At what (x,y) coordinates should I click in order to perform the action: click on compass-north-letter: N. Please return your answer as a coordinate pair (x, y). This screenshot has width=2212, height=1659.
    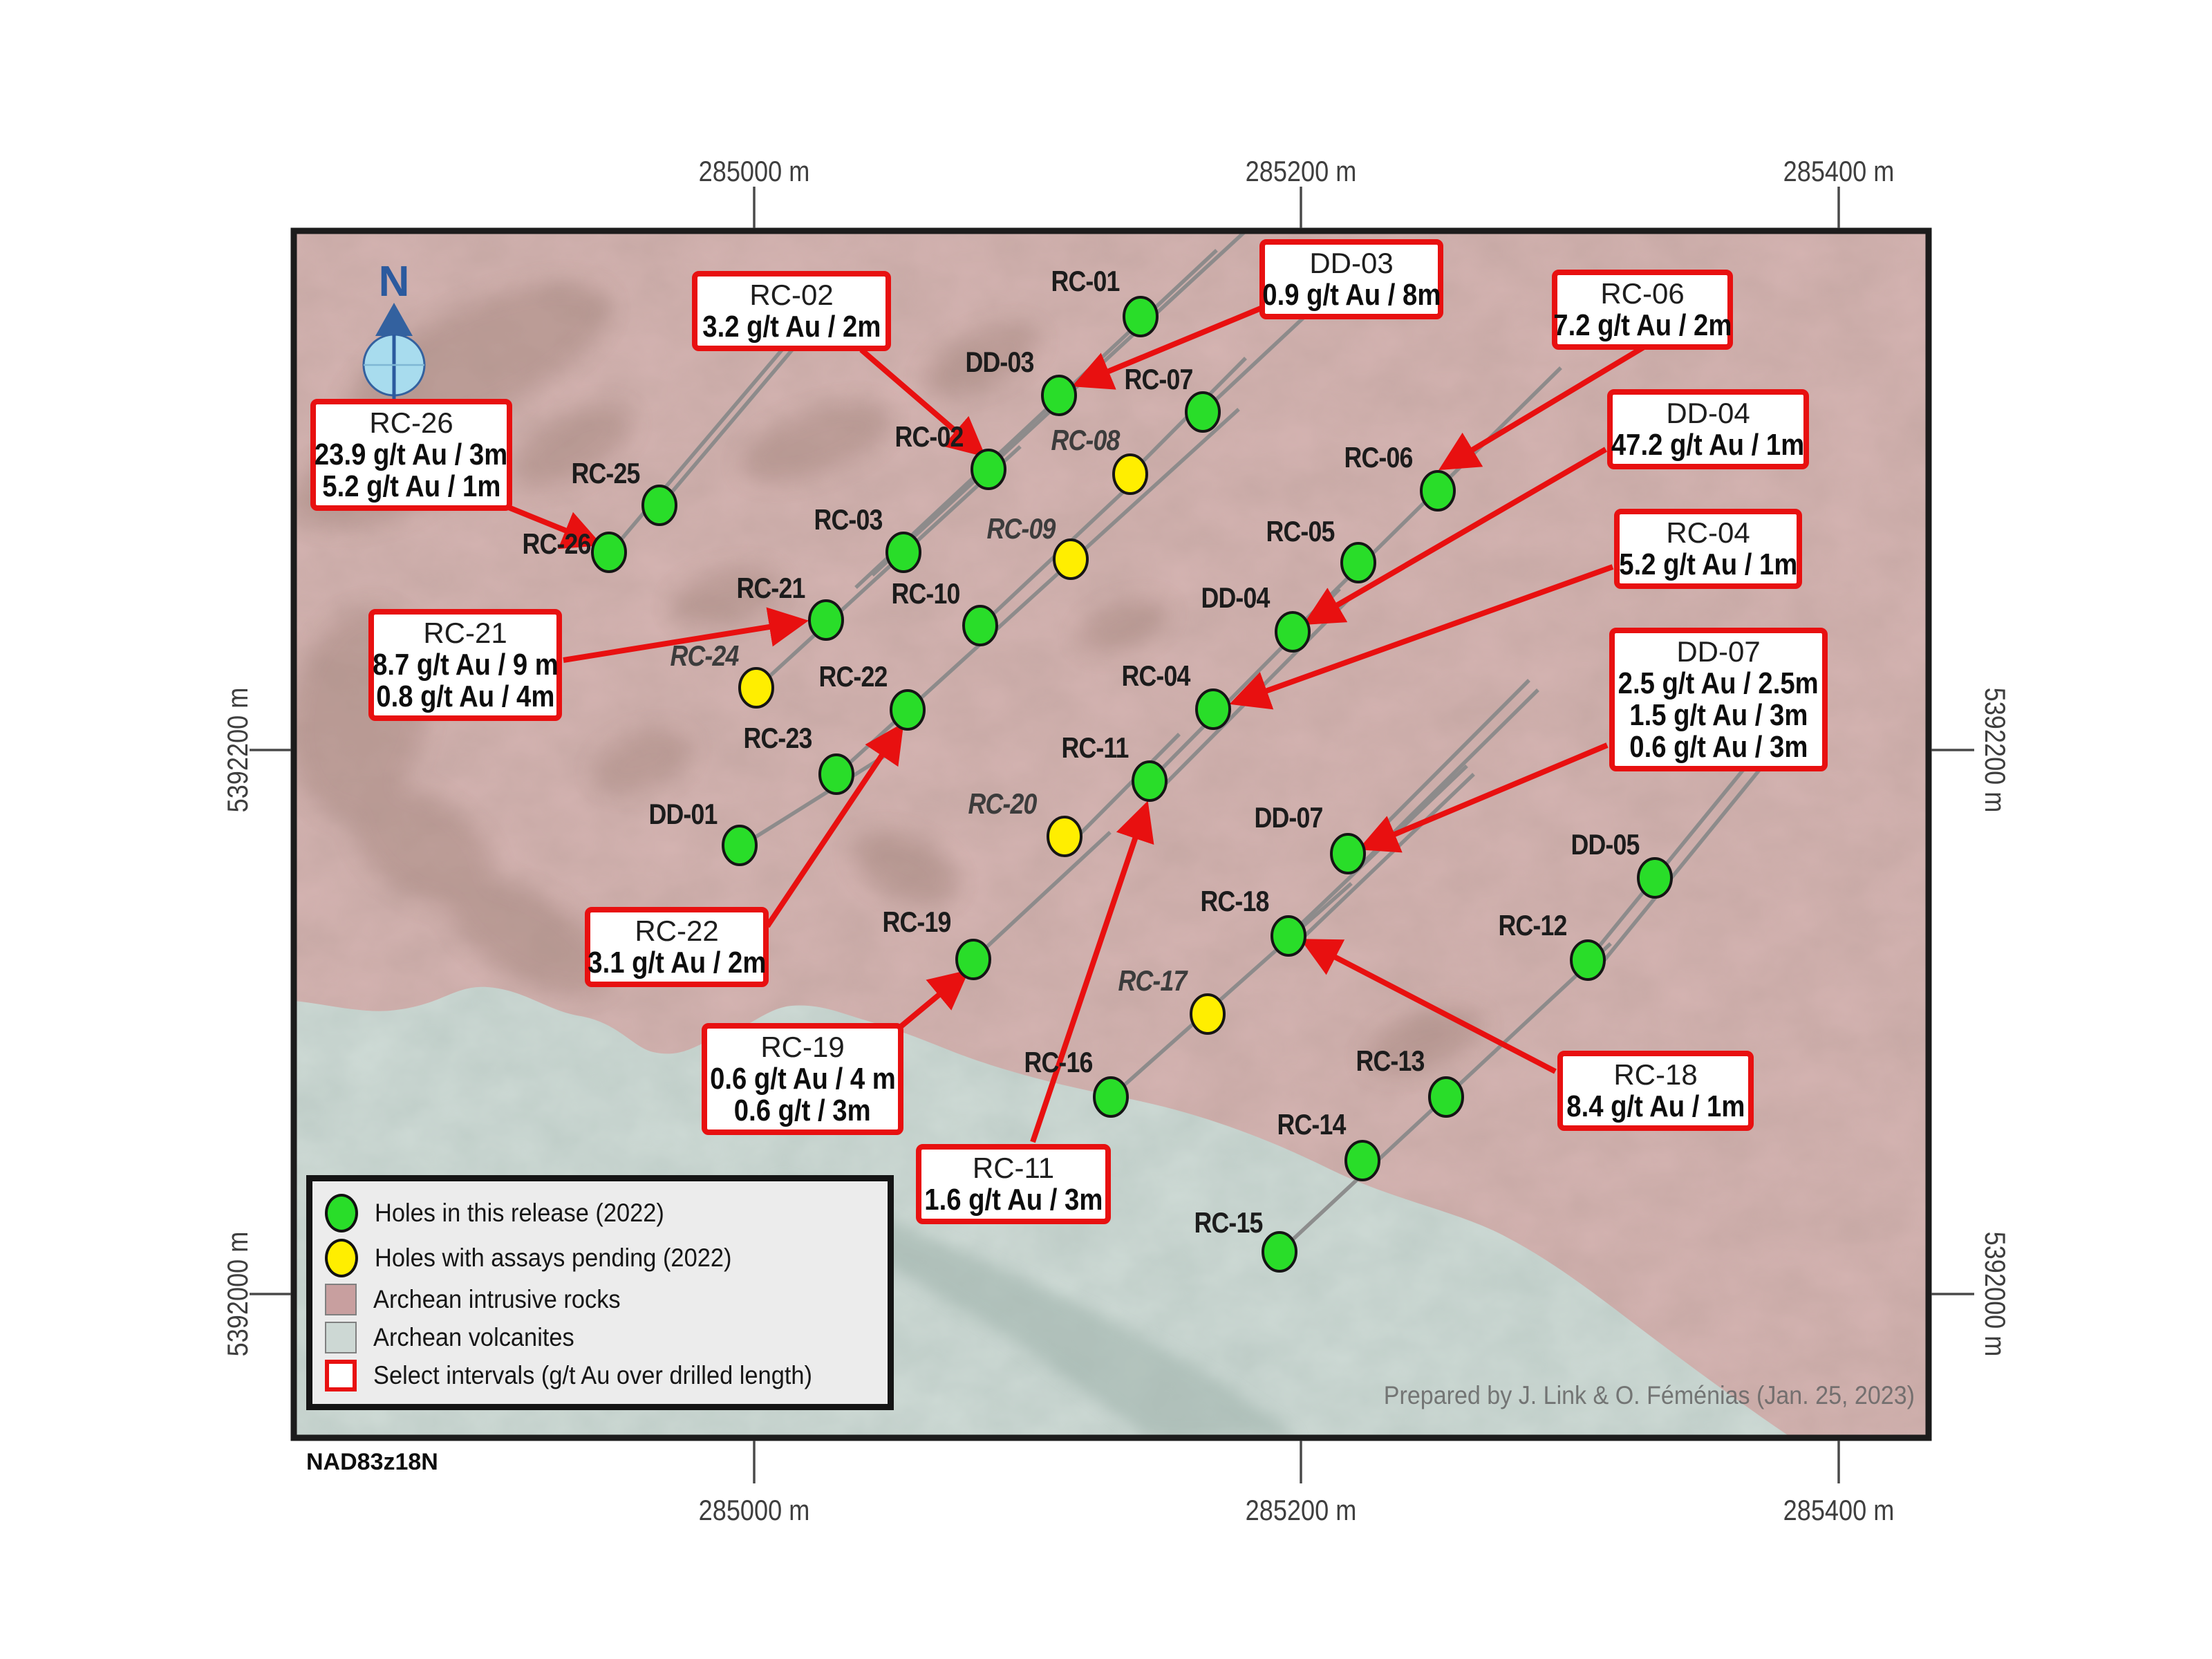
    Looking at the image, I should click on (394, 282).